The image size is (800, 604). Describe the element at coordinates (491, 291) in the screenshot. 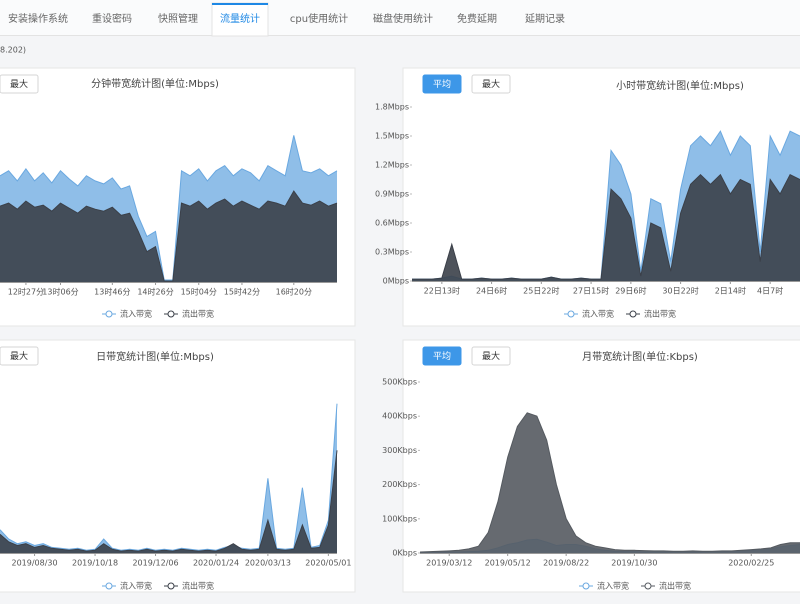

I see `x-tick-label: 24日6时` at that location.